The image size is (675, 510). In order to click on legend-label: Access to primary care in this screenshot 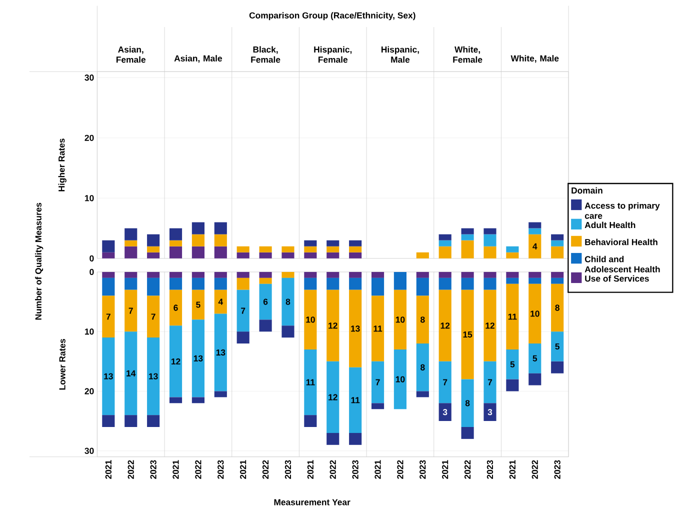, I will do `click(622, 210)`.